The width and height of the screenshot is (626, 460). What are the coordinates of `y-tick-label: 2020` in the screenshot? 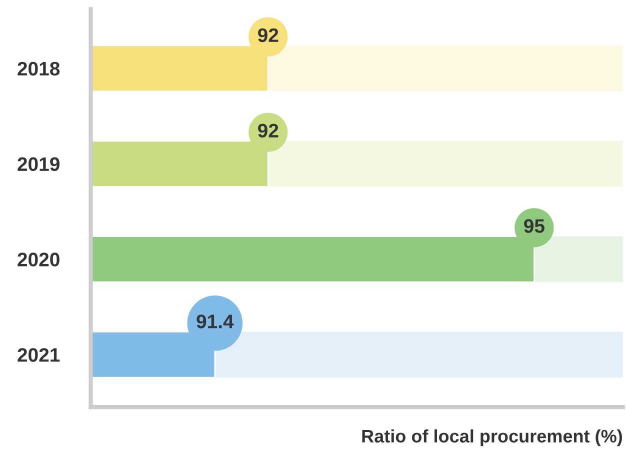 It's located at (39, 259).